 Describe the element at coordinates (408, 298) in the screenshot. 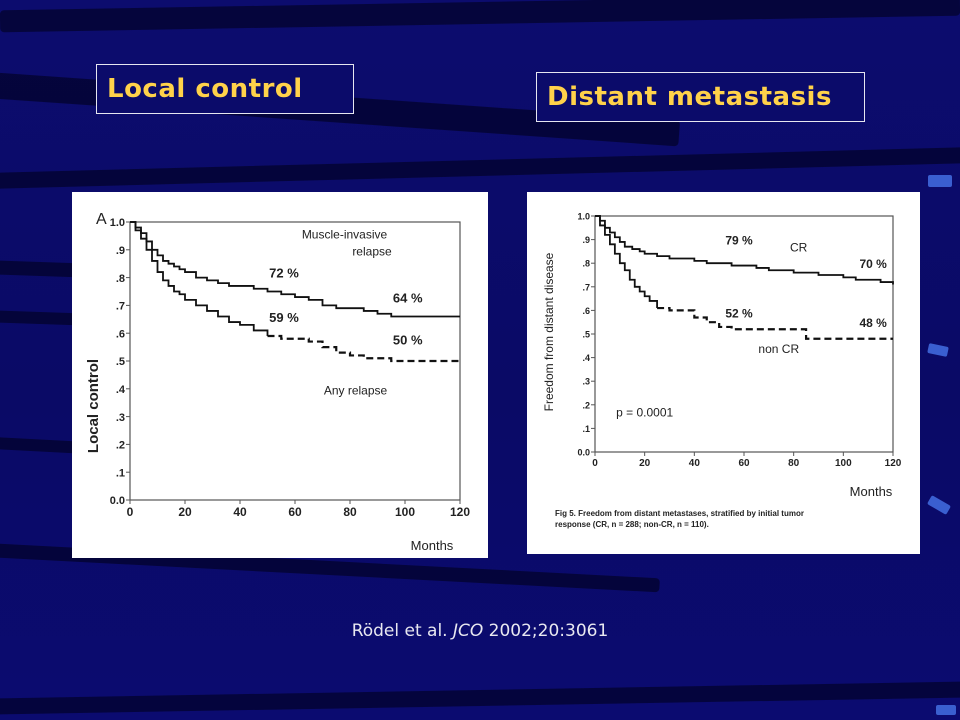

I see `annotation-label: 64 %` at that location.